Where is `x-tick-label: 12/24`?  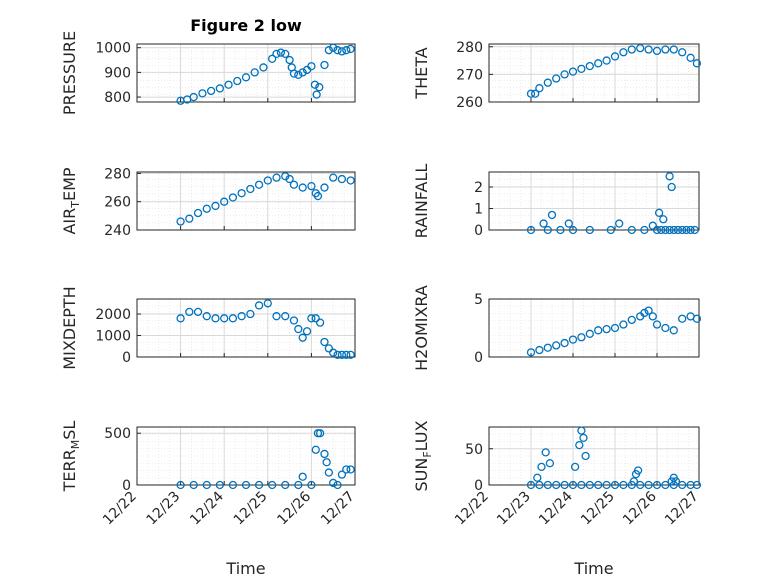
x-tick-label: 12/24 is located at coordinates (207, 508).